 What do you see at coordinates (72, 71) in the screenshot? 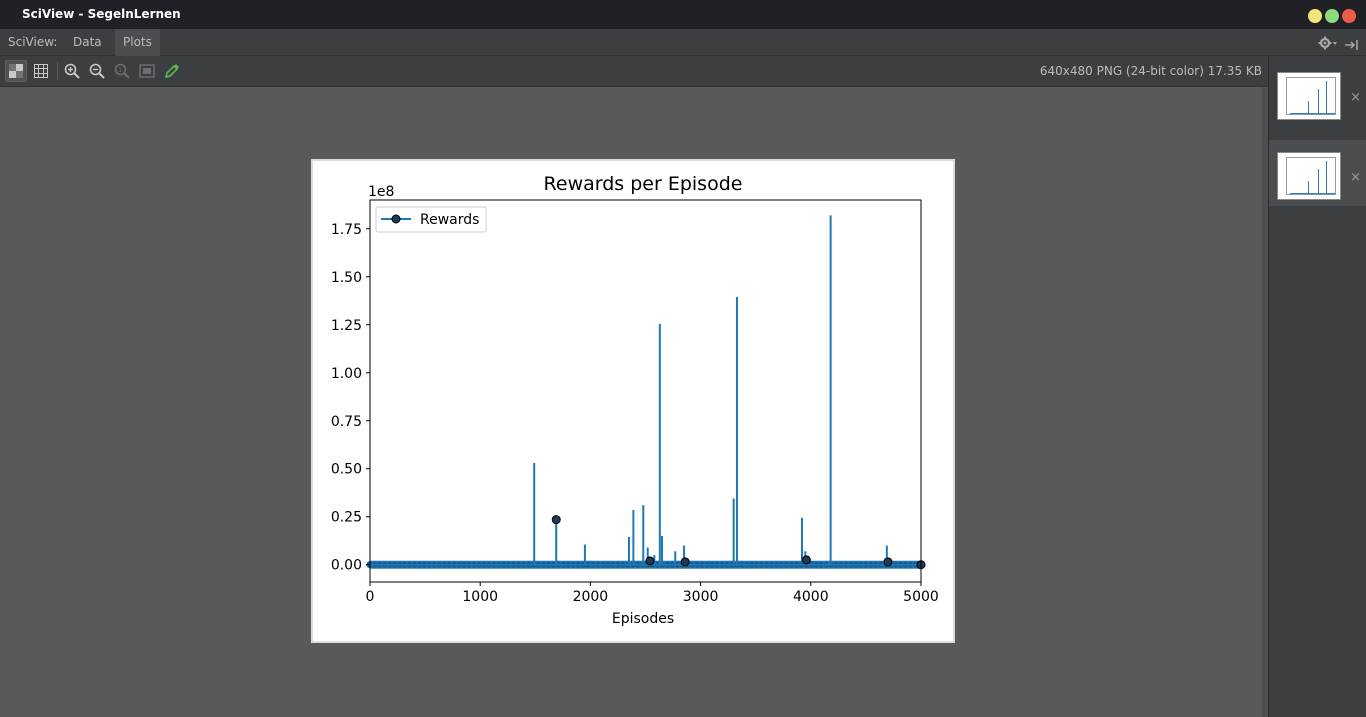
I see `zoom-in-icon` at bounding box center [72, 71].